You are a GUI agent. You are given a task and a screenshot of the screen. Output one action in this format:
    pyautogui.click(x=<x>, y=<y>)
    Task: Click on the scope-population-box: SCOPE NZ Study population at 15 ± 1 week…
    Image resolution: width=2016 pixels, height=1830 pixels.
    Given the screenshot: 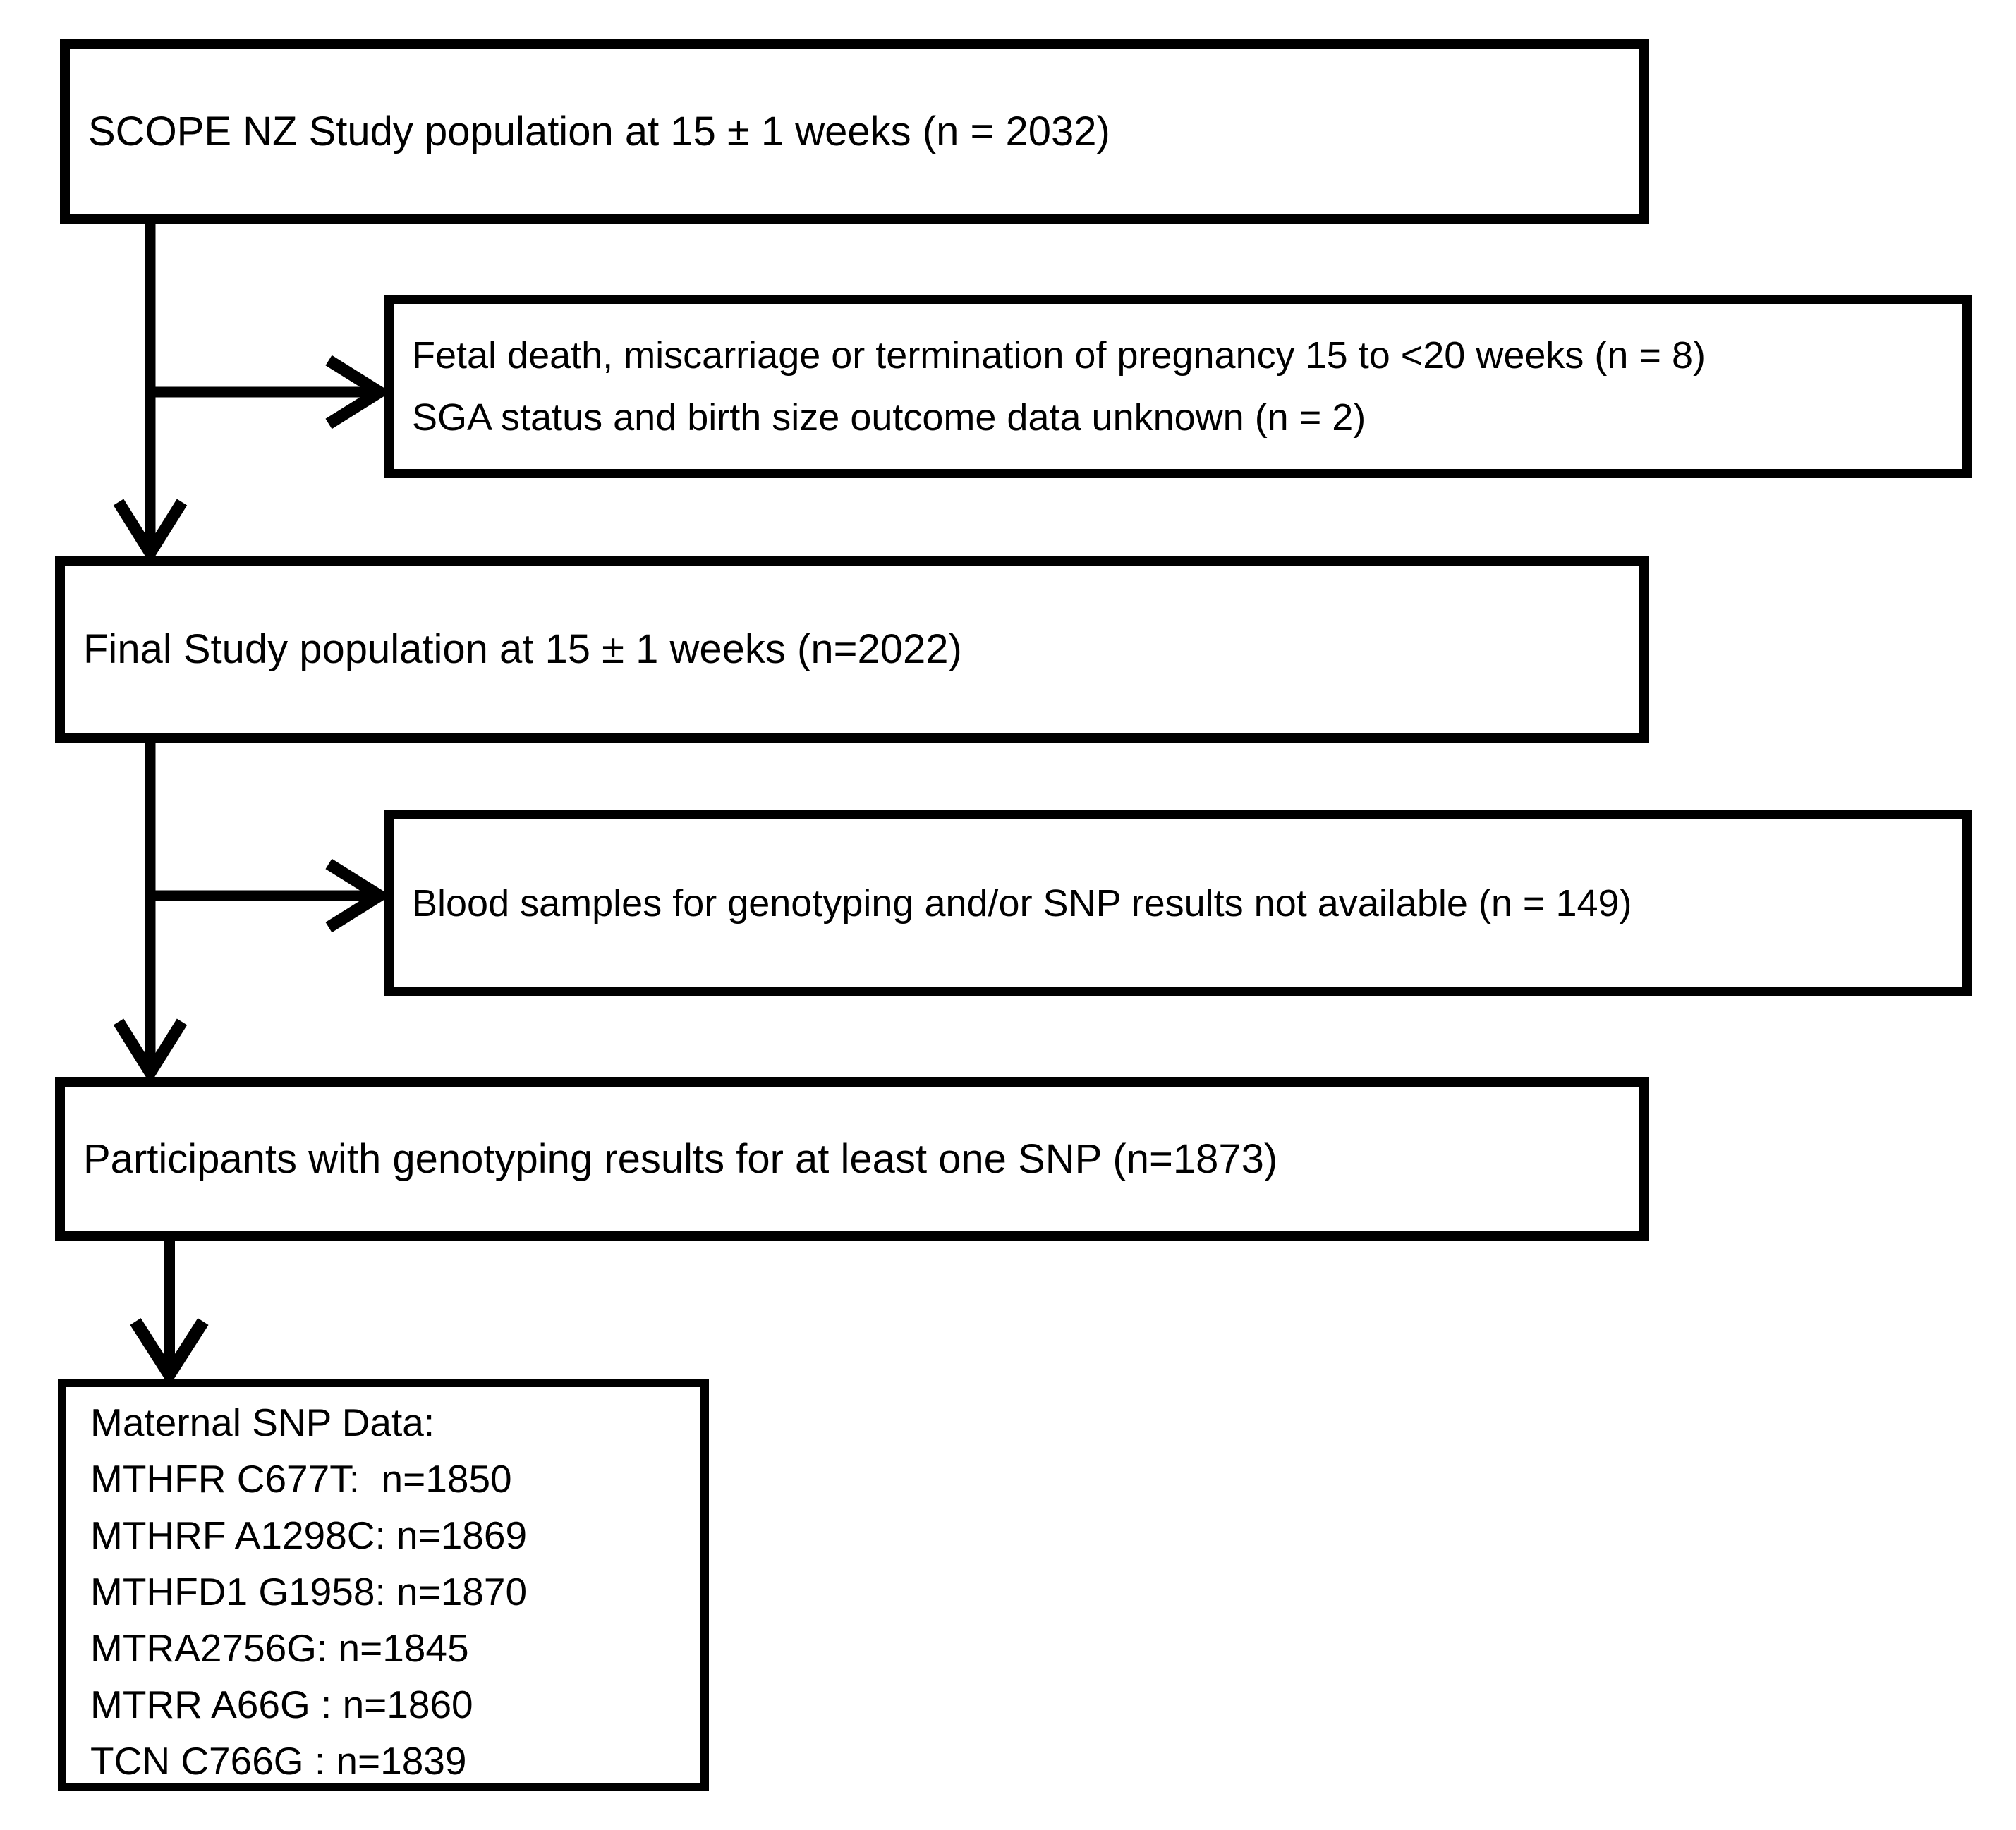 What is the action you would take?
    pyautogui.click(x=854, y=131)
    